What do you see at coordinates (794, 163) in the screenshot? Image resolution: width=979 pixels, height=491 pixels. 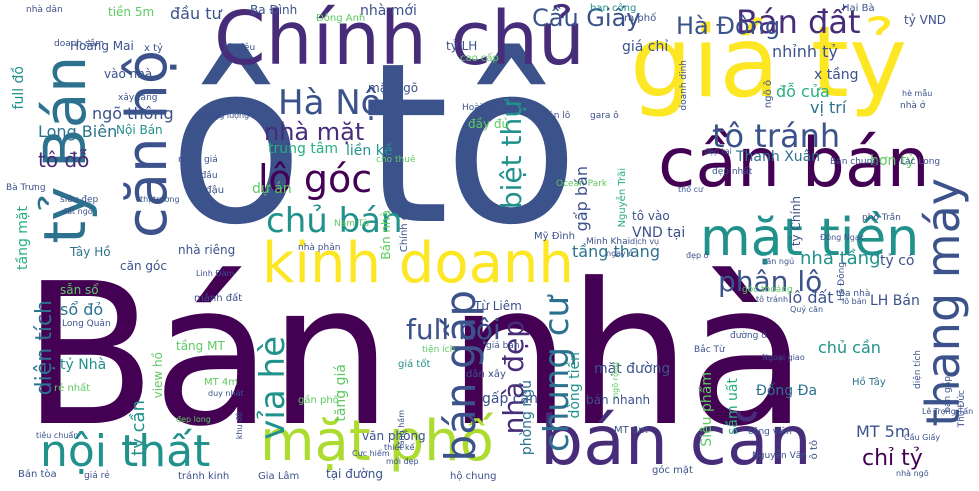 I see `word-can-ban: cần bán` at bounding box center [794, 163].